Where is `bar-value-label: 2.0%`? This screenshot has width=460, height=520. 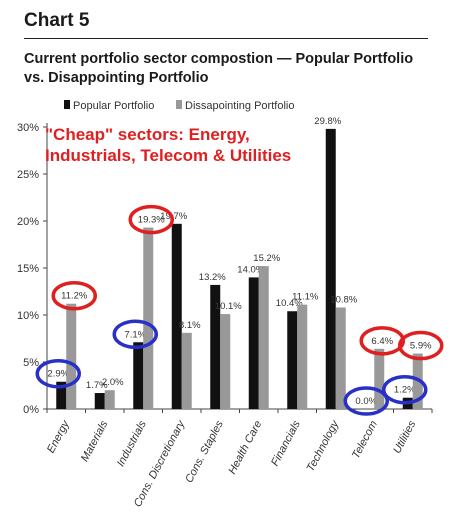 bar-value-label: 2.0% is located at coordinates (113, 382).